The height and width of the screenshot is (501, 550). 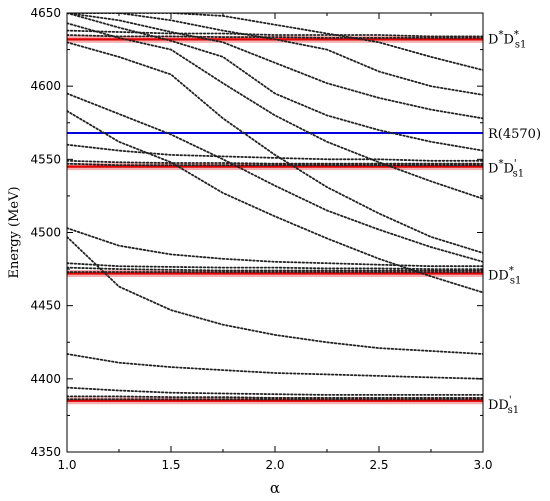 I want to click on y-tick-label: 4350, so click(x=45, y=452).